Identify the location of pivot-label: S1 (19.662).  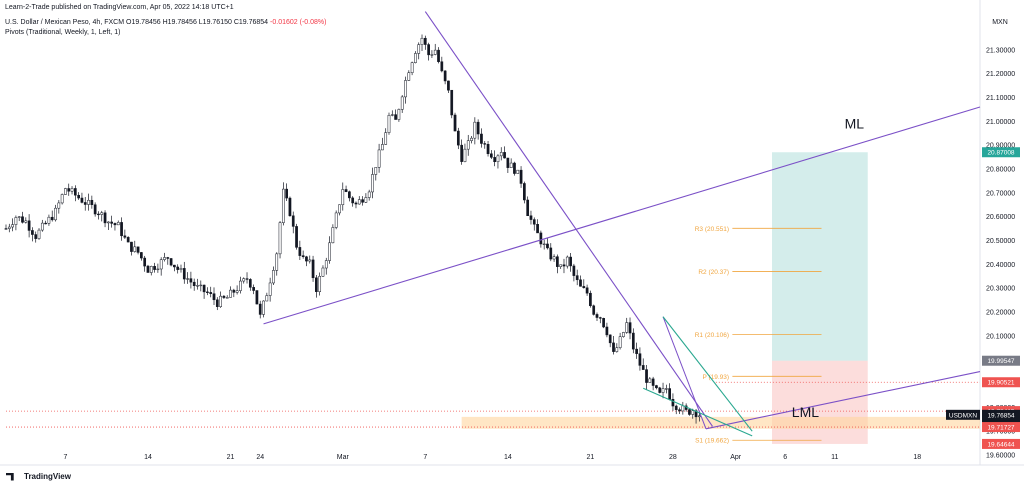
(712, 441).